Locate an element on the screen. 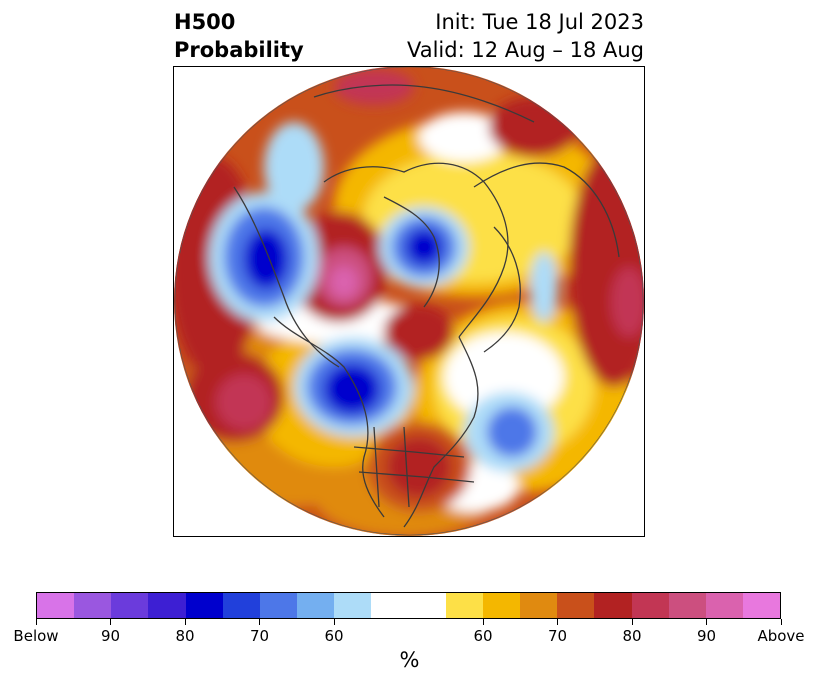 This screenshot has width=819, height=686. colorbar-unit-label: % is located at coordinates (409, 660).